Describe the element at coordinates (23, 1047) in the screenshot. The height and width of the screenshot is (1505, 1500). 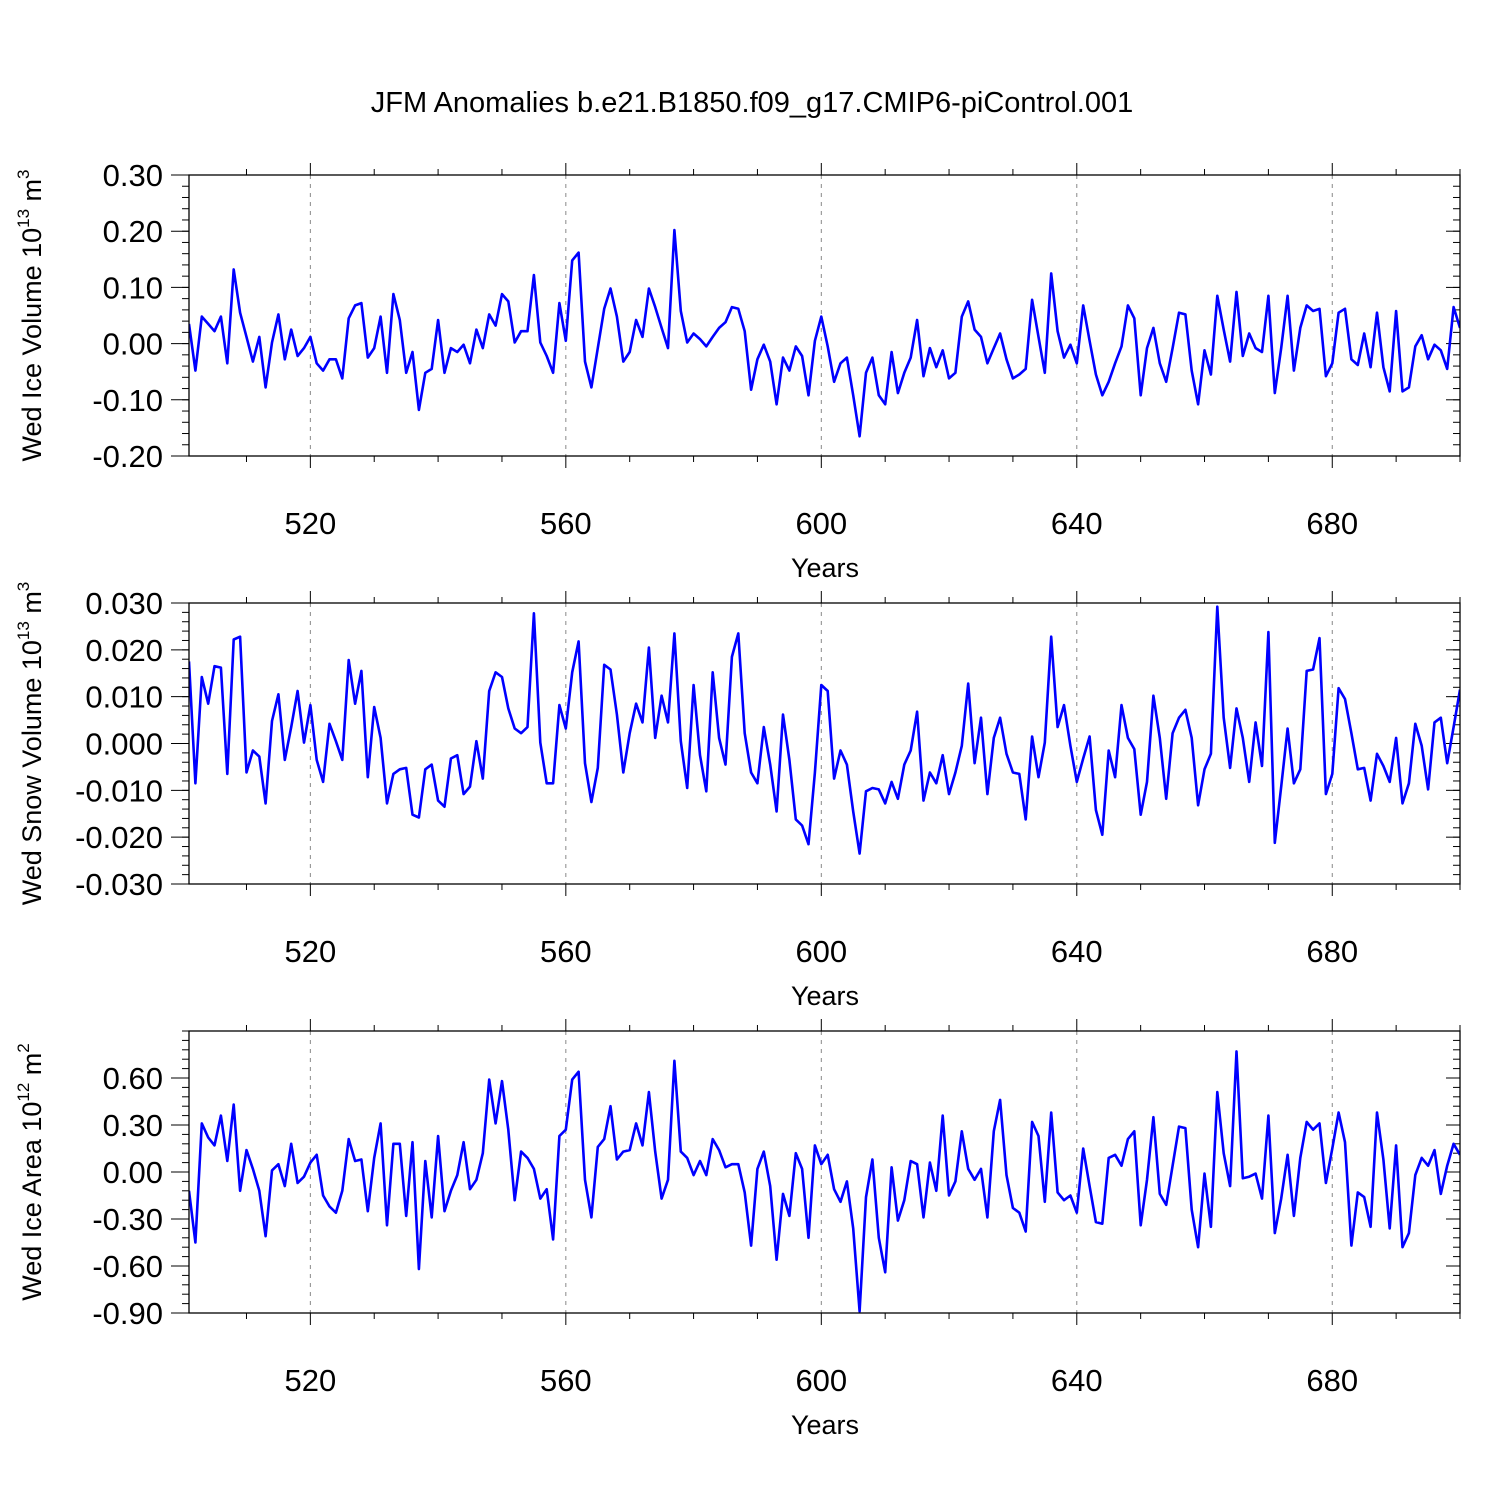
I see `y-axis-label-unit-exponent: 2` at that location.